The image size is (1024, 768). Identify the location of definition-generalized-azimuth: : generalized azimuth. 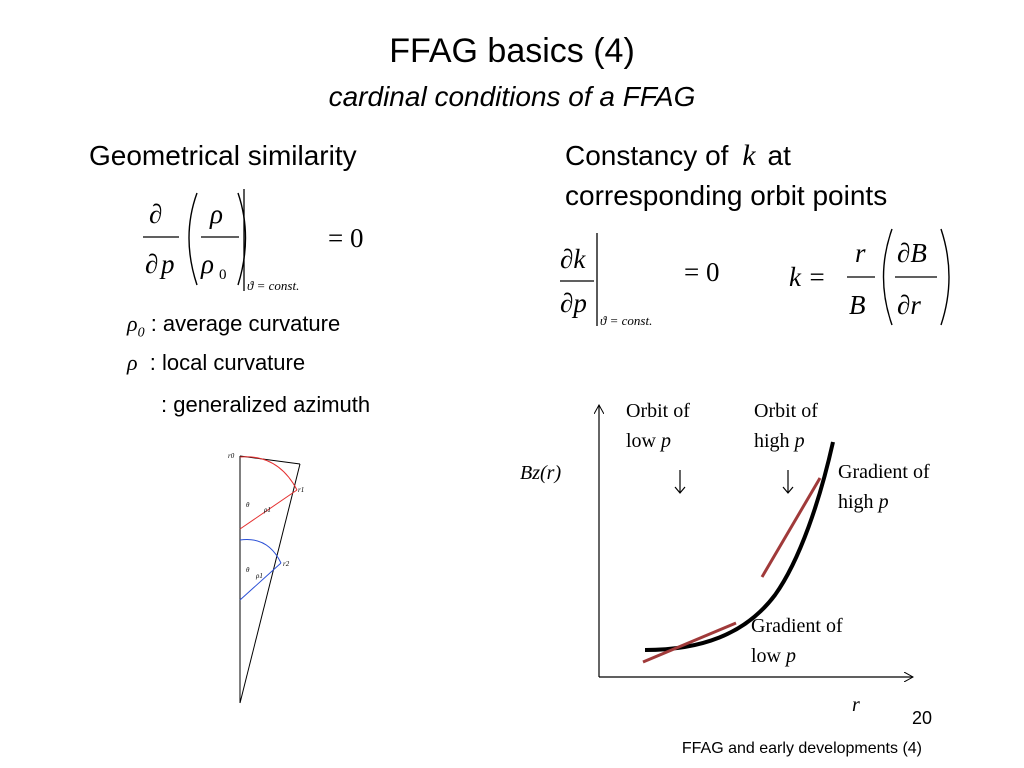
(265, 405).